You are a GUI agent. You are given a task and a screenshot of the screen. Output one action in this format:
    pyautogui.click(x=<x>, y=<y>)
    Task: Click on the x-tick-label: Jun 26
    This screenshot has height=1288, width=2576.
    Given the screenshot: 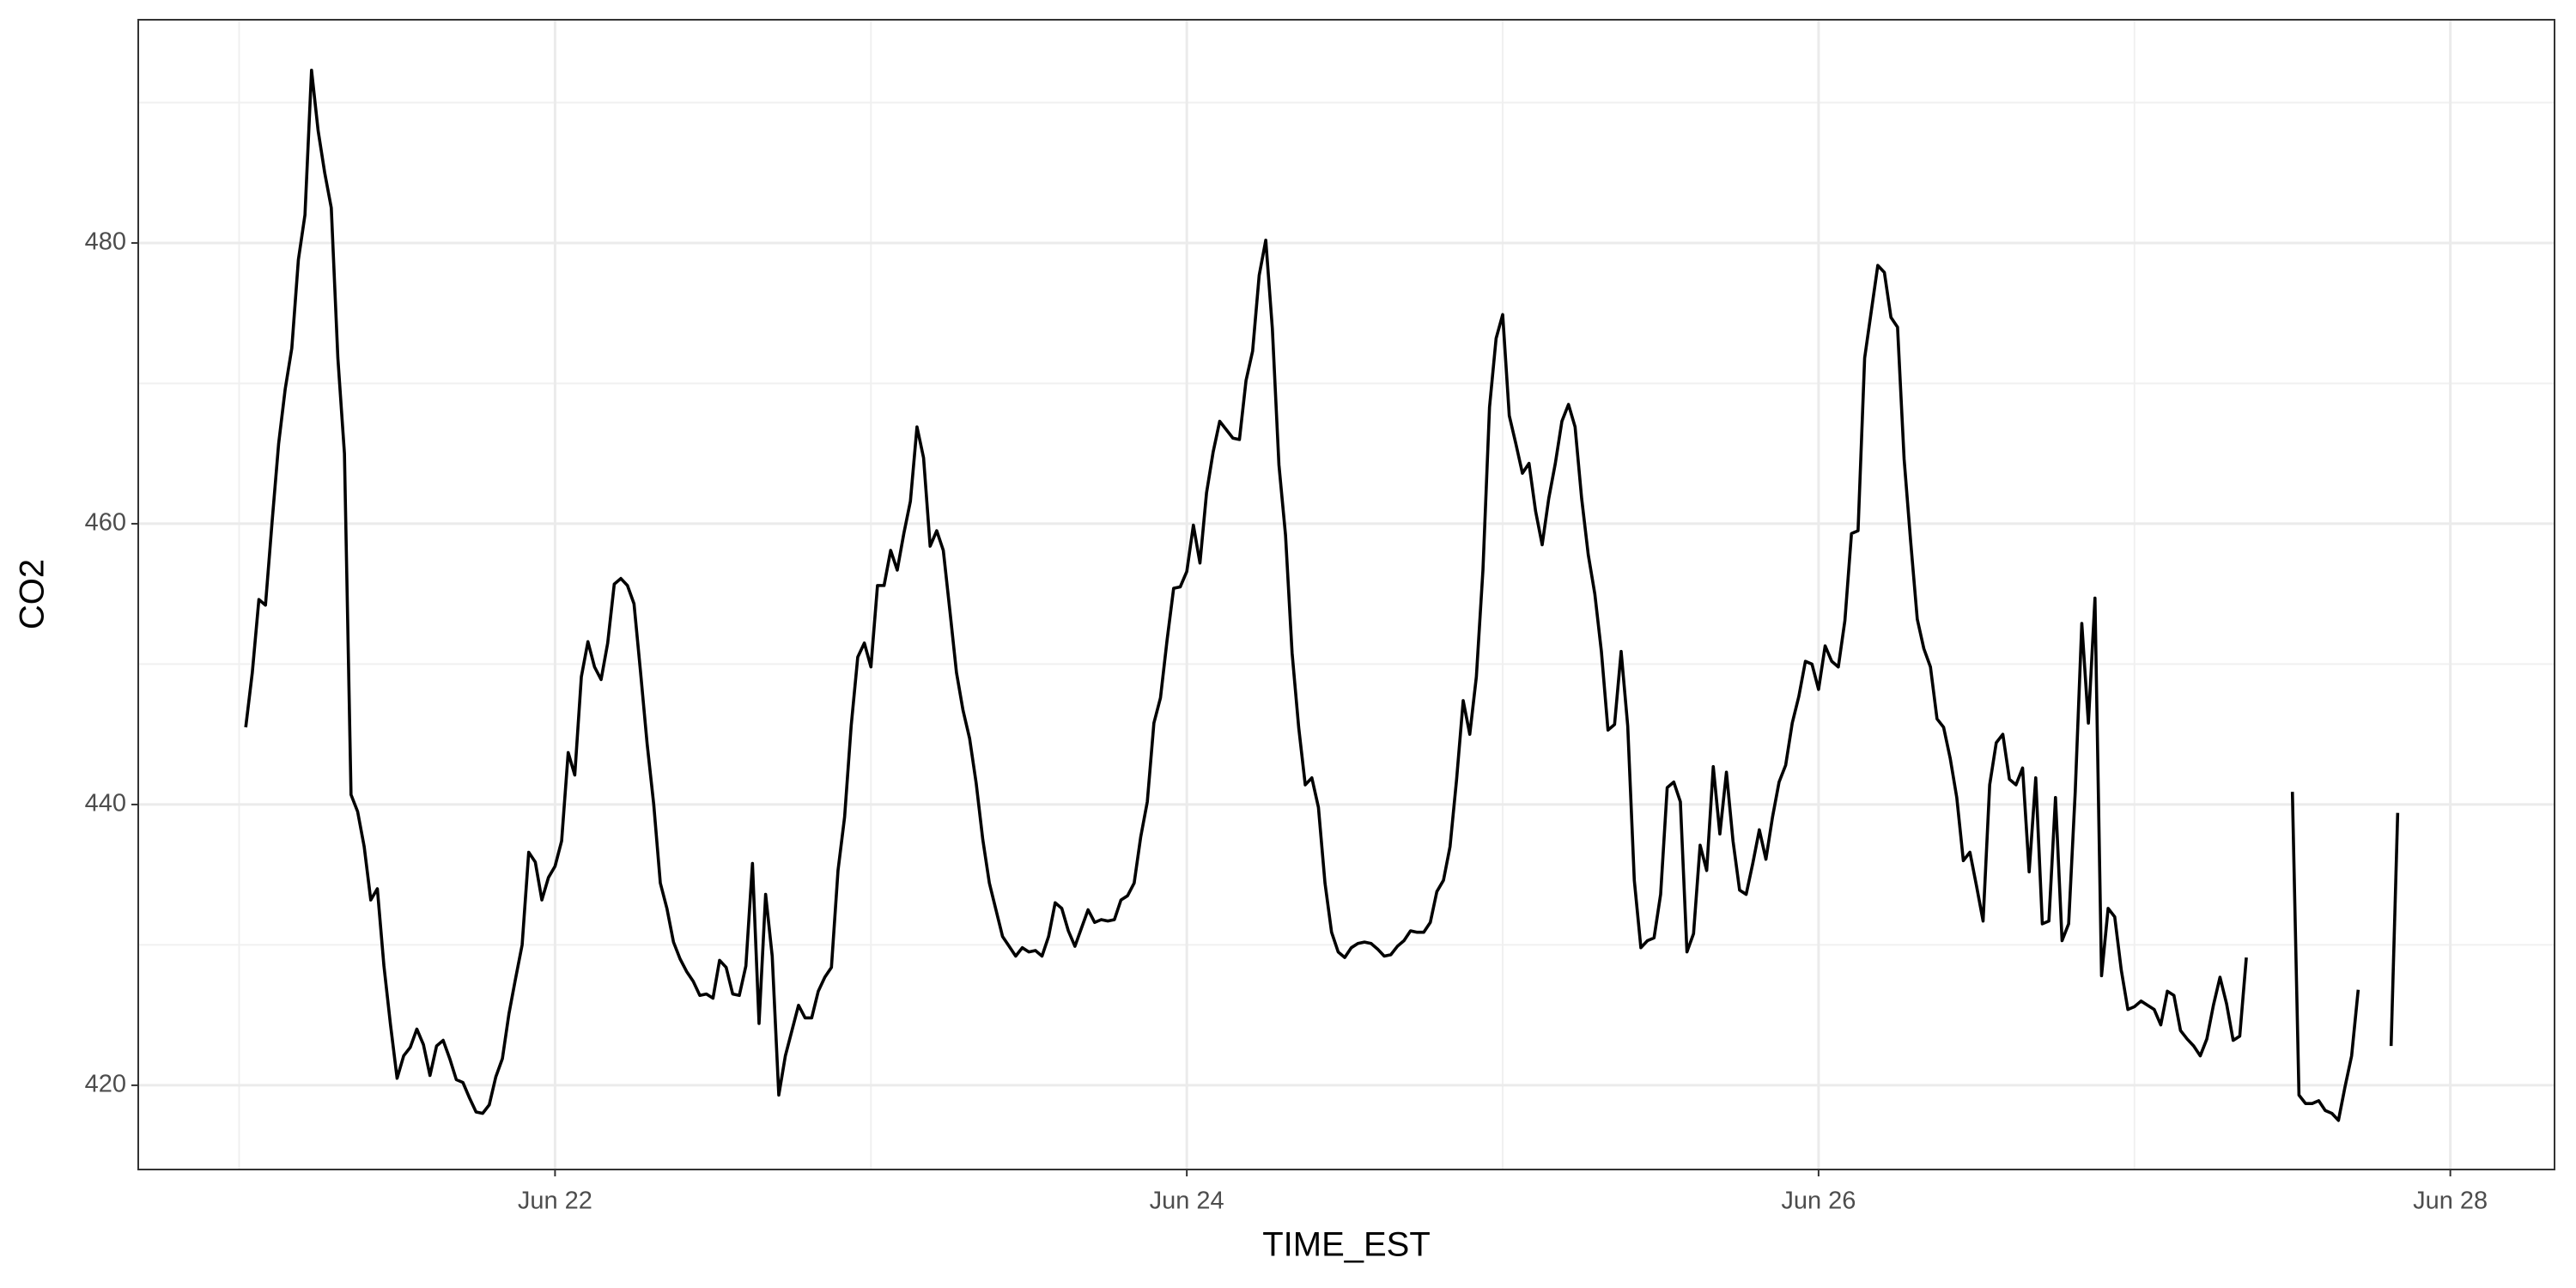 What is the action you would take?
    pyautogui.click(x=1819, y=1202)
    